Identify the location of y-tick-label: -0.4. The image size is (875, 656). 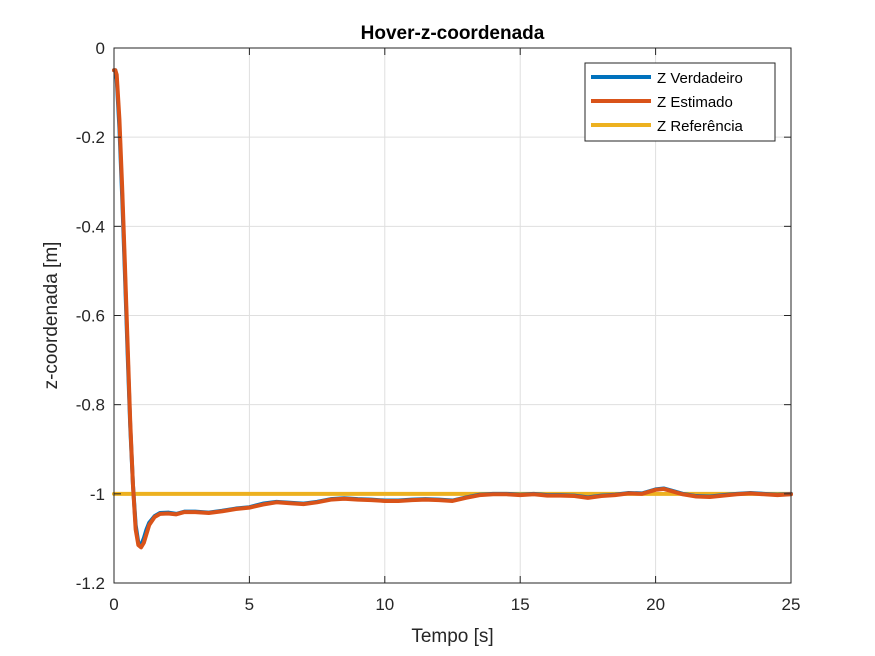
(90, 226).